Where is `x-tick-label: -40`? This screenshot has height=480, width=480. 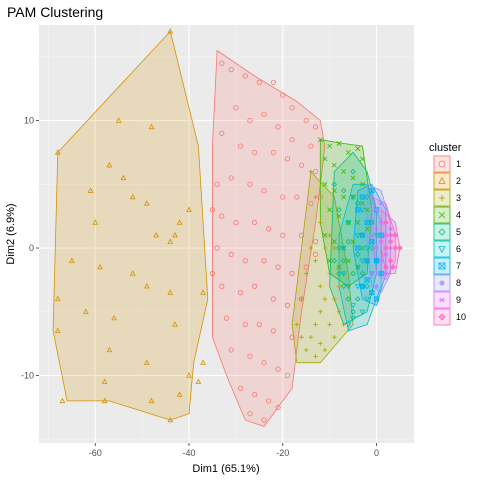
x-tick-label: -40 is located at coordinates (188, 453).